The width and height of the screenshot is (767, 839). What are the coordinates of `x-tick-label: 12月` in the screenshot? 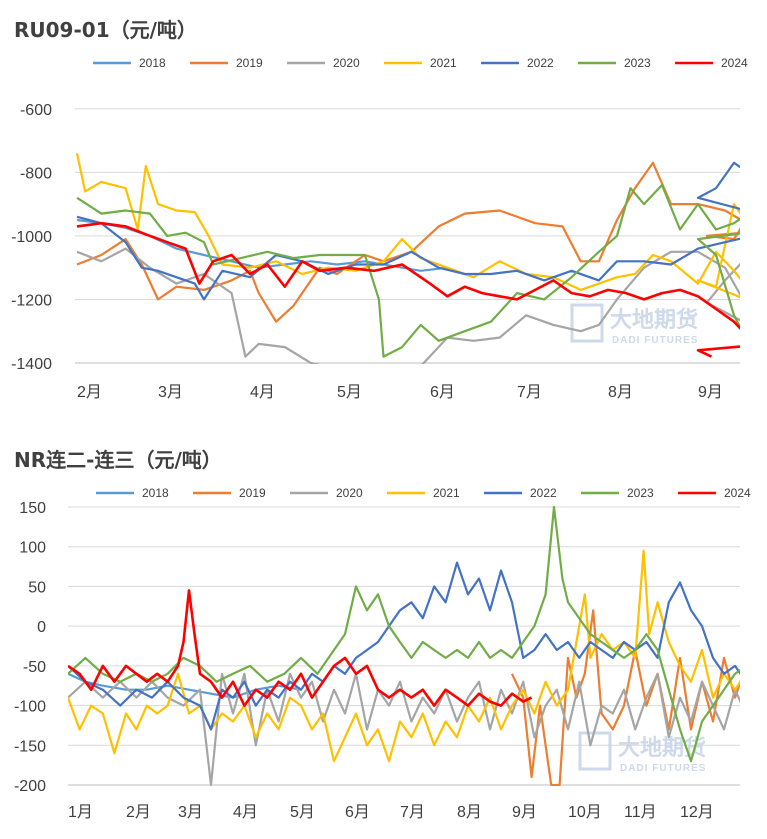 It's located at (697, 812).